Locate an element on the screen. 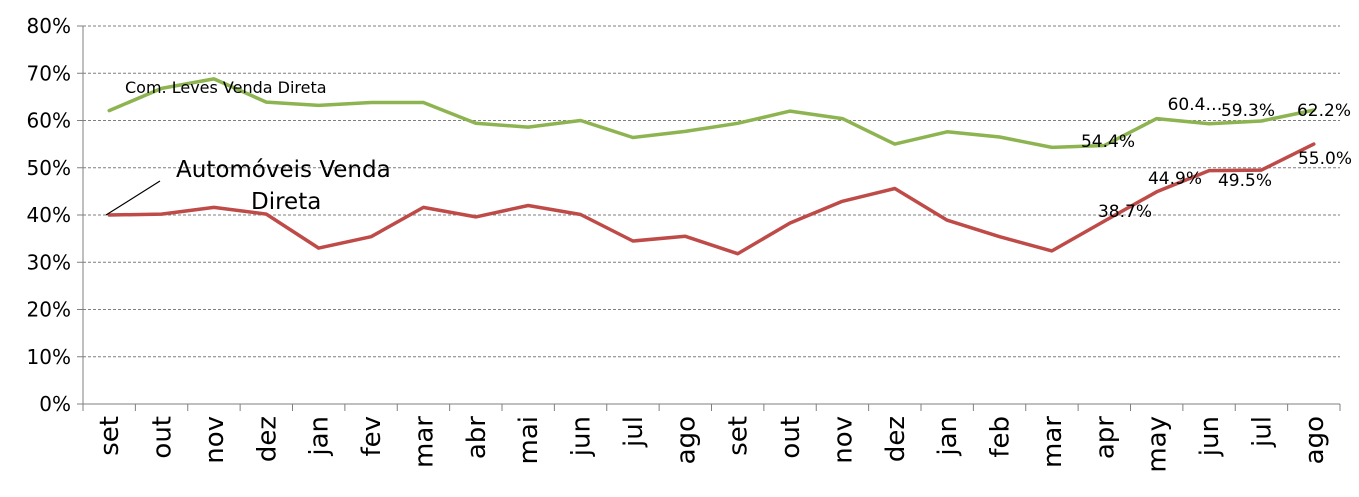  y-tick-label: 50% is located at coordinates (49, 168).